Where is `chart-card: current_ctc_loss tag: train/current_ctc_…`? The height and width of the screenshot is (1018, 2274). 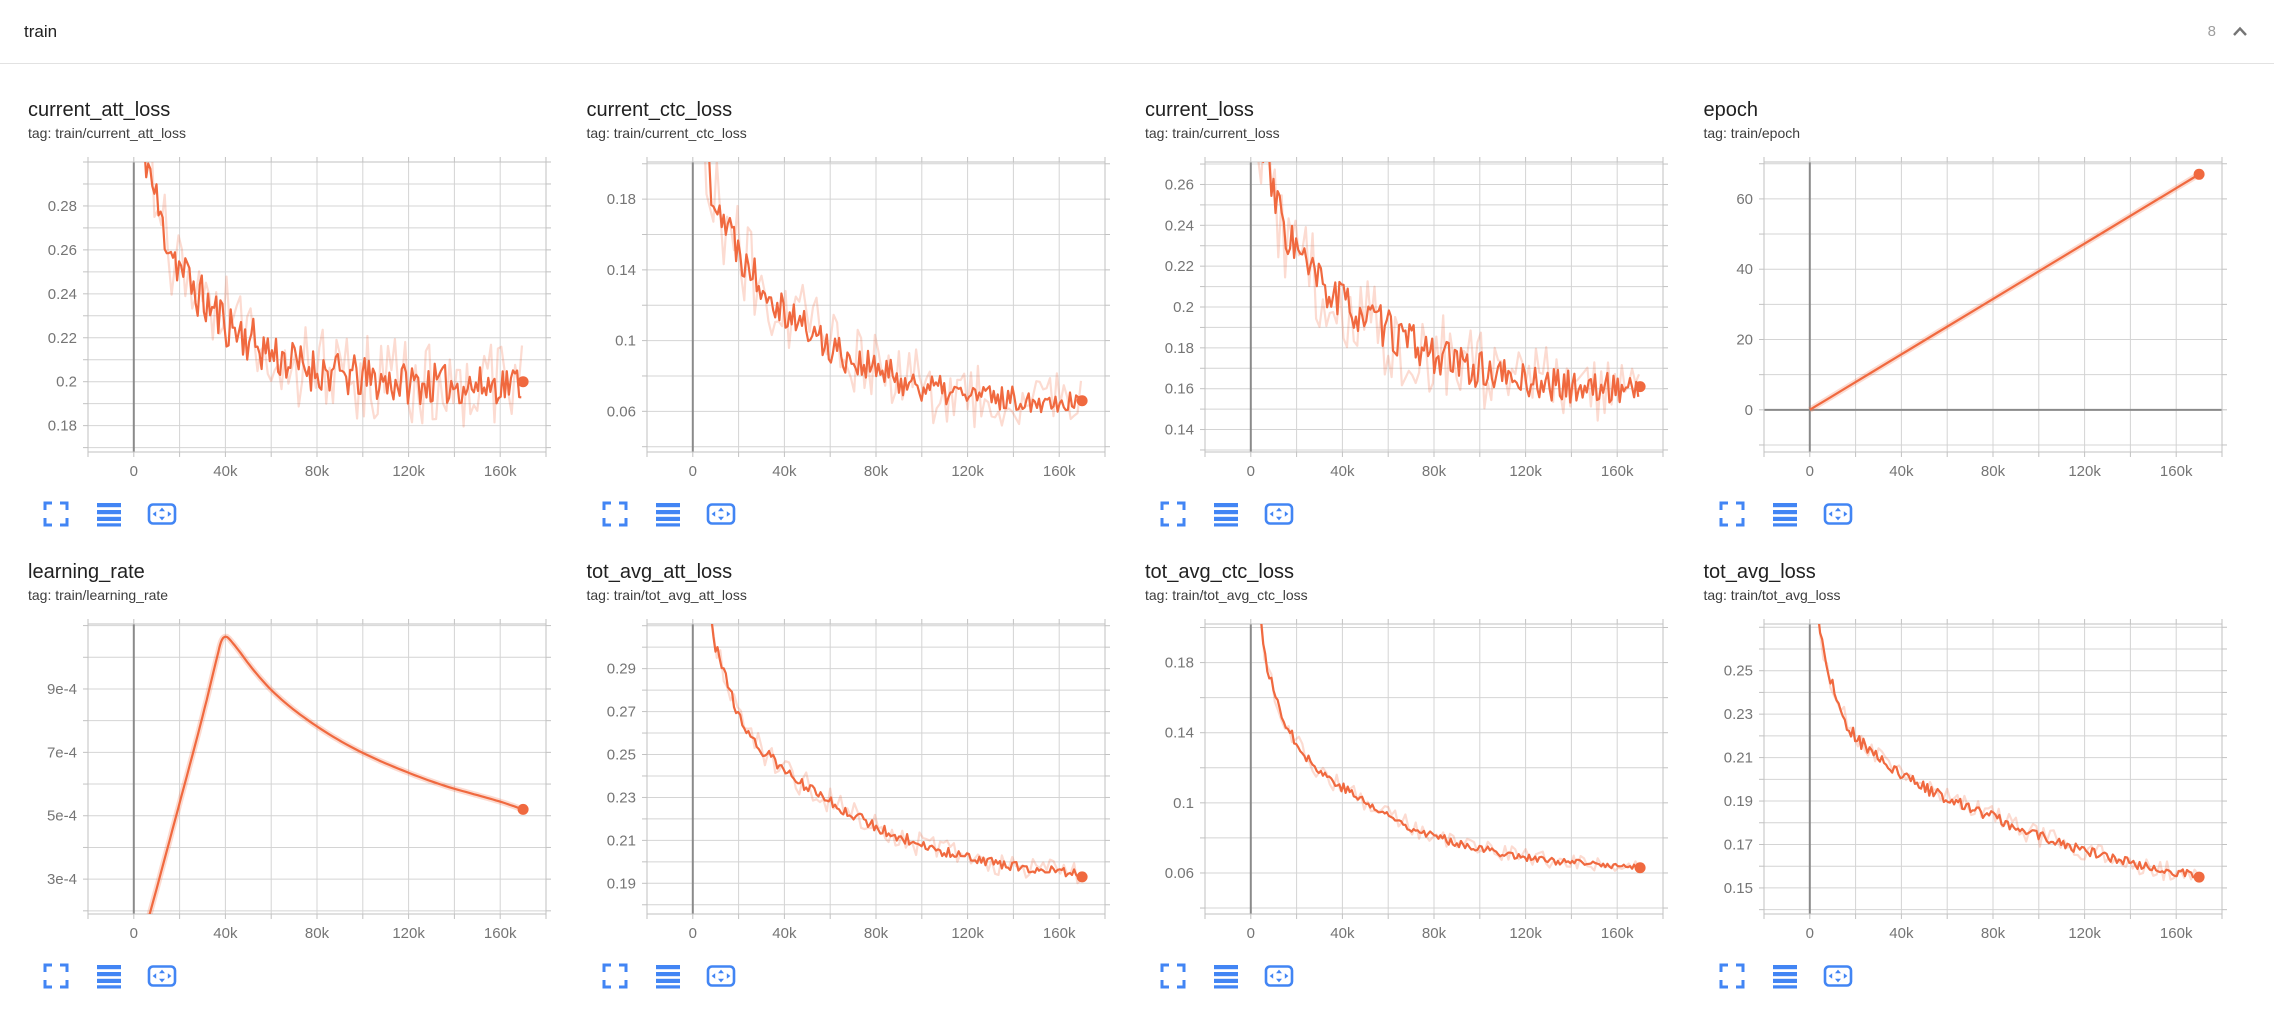
chart-card: current_ctc_loss tag: train/current_ctc_… is located at coordinates (858, 314).